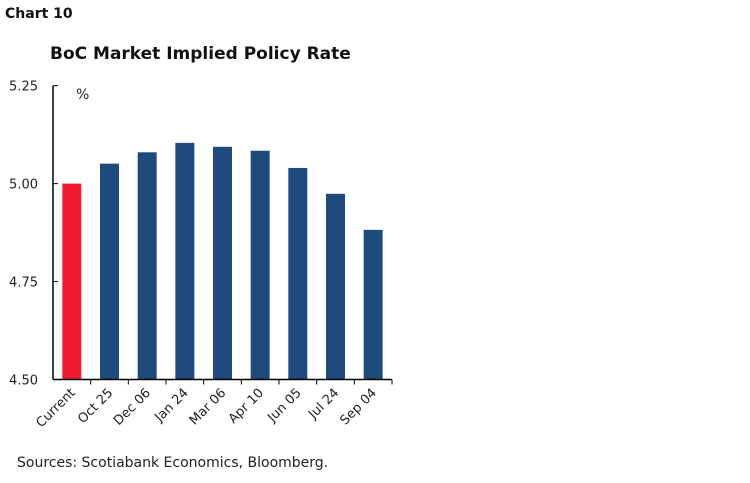 The image size is (750, 483). I want to click on x-tick-label: Current, so click(56, 408).